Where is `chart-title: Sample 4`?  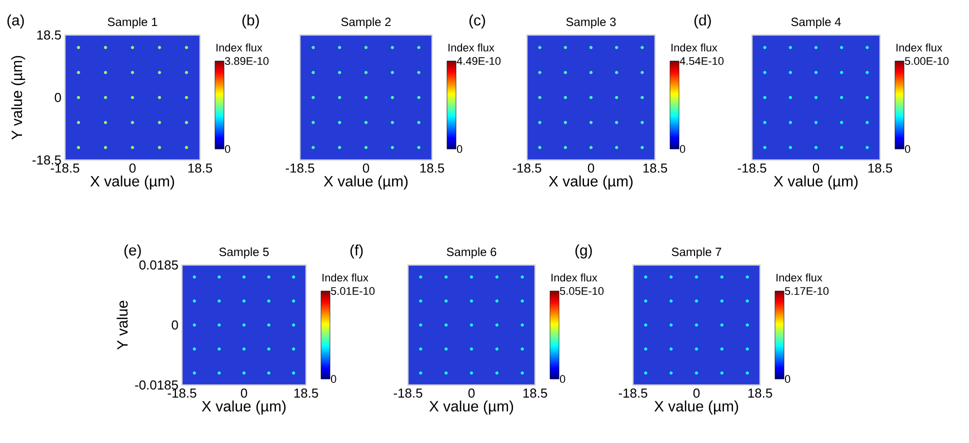 chart-title: Sample 4 is located at coordinates (816, 23).